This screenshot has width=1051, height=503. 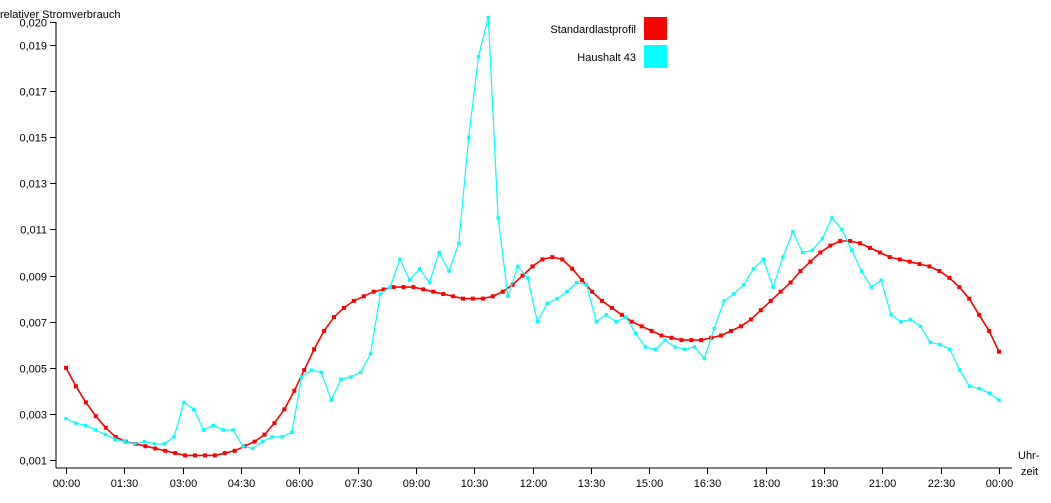 What do you see at coordinates (300, 484) in the screenshot?
I see `x-tick-label: 06:00` at bounding box center [300, 484].